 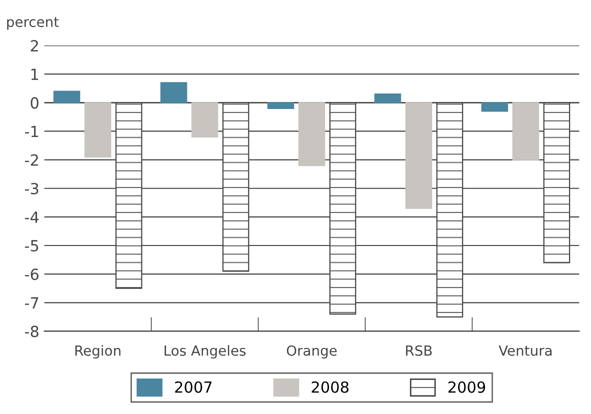 I want to click on y-tick-label: 2, so click(x=34, y=46).